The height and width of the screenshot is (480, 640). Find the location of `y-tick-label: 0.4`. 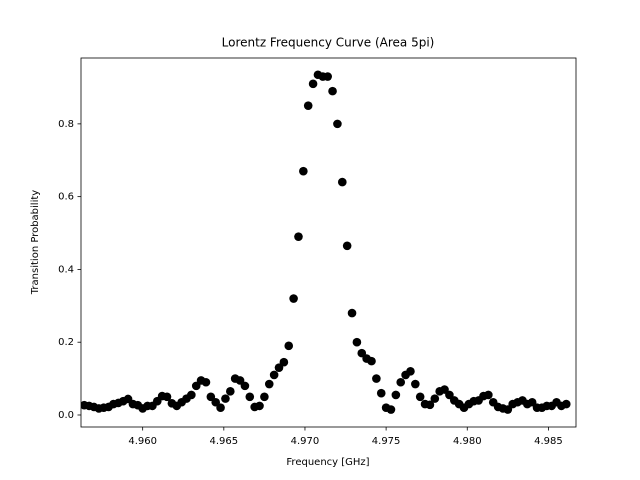

y-tick-label: 0.4 is located at coordinates (66, 269).